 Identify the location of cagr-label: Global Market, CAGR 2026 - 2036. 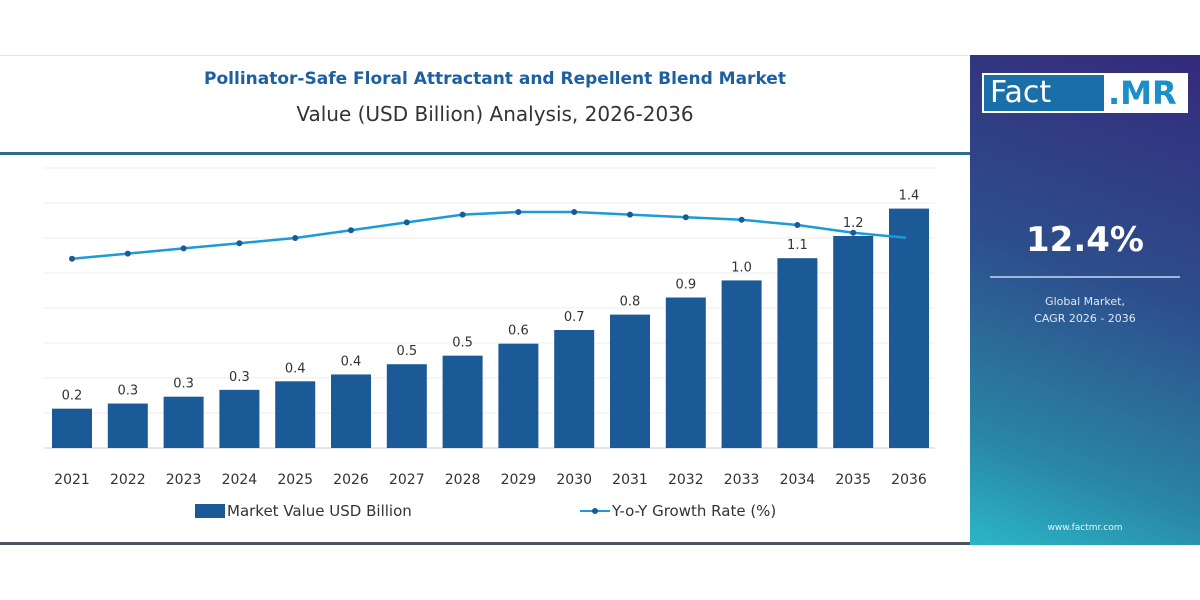
(1085, 310).